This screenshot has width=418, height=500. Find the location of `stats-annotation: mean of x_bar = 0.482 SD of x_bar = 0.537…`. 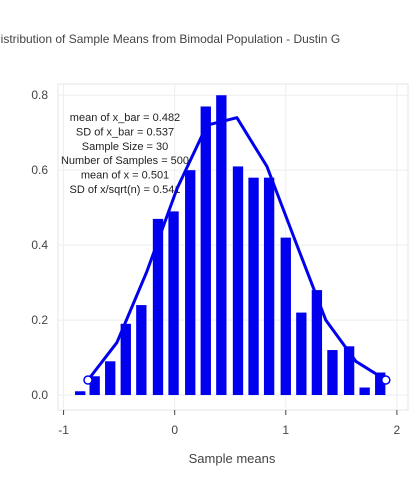

stats-annotation: mean of x_bar = 0.482 SD of x_bar = 0.537… is located at coordinates (125, 154).